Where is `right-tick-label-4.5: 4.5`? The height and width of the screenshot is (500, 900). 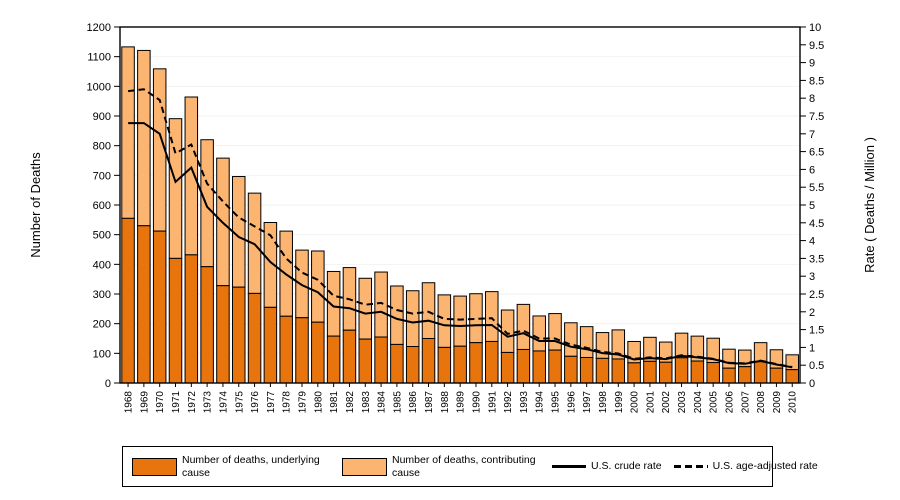 right-tick-label-4.5: 4.5 is located at coordinates (816, 224).